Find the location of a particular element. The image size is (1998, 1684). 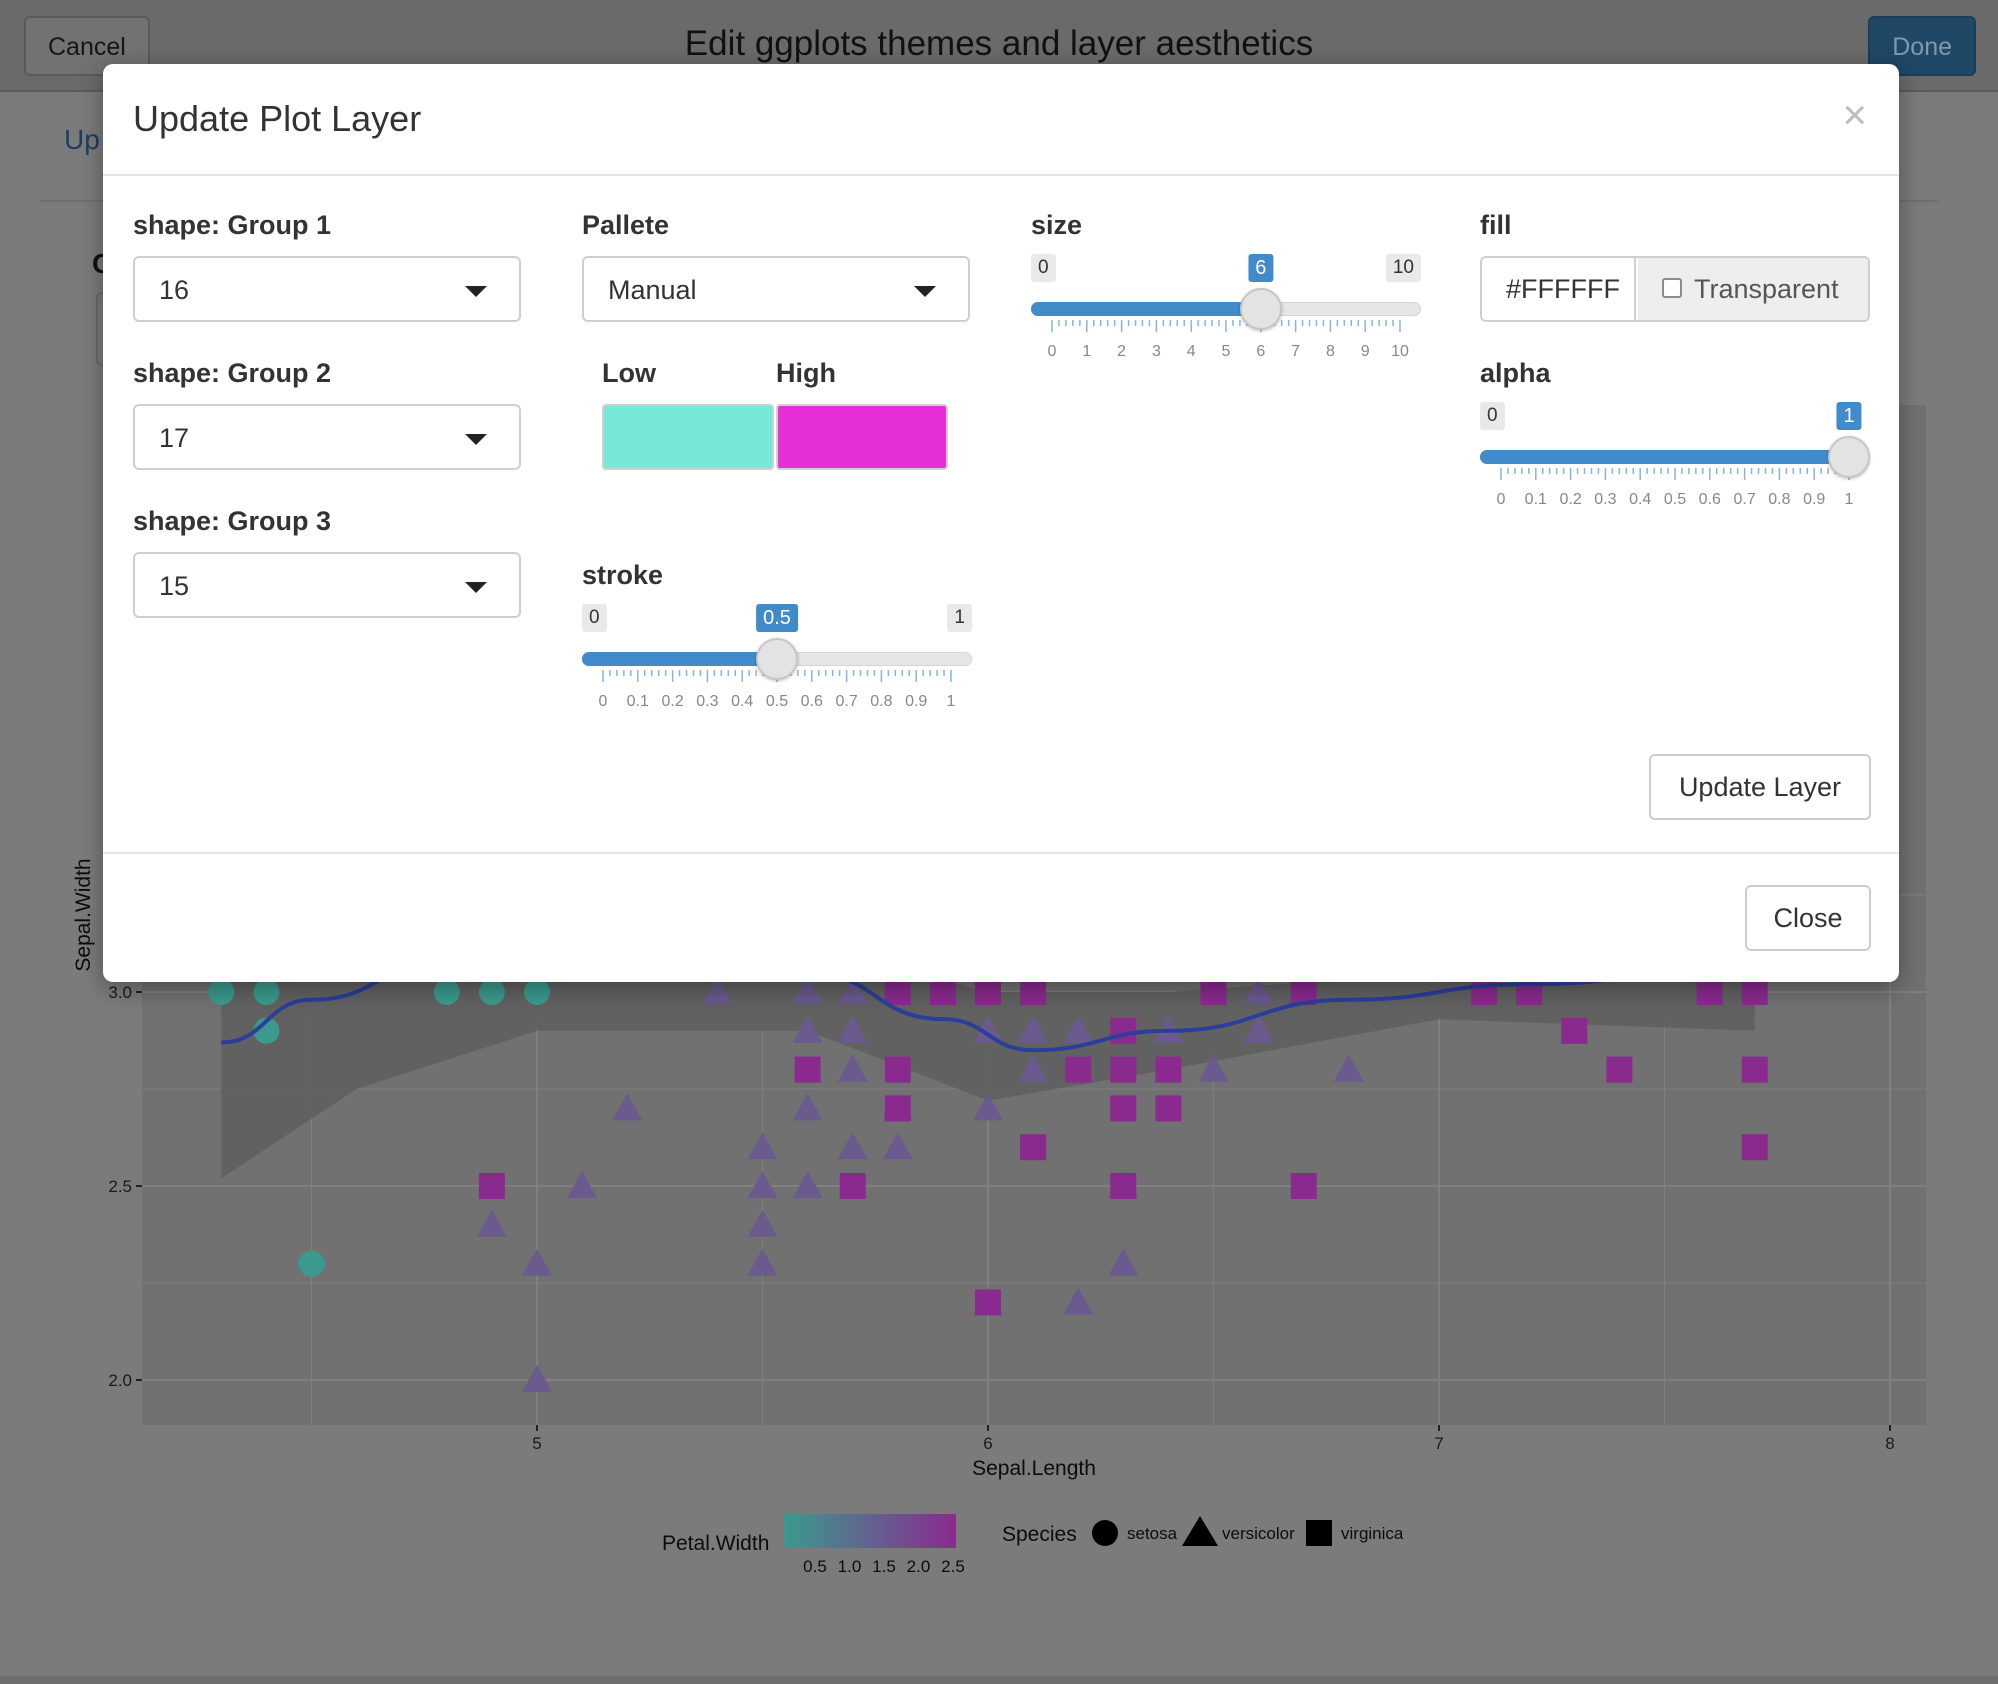

low-color-swatch is located at coordinates (688, 437).